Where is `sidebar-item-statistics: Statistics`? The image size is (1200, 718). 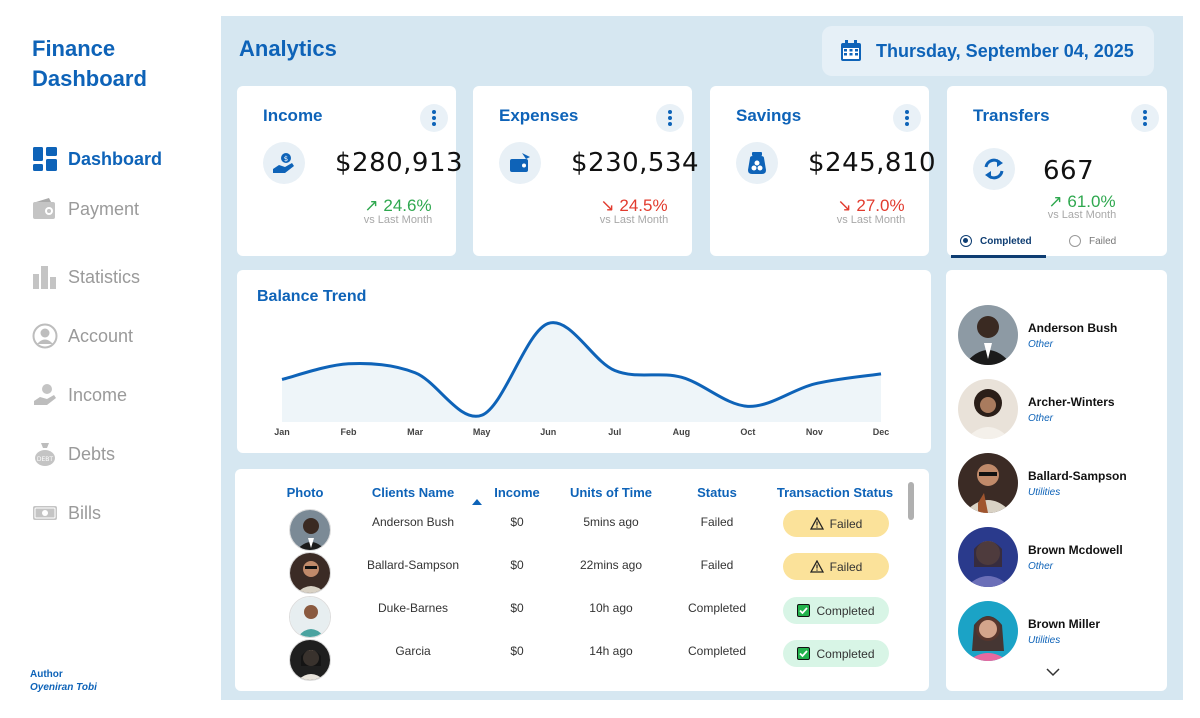
sidebar-item-statistics: Statistics is located at coordinates (86, 277).